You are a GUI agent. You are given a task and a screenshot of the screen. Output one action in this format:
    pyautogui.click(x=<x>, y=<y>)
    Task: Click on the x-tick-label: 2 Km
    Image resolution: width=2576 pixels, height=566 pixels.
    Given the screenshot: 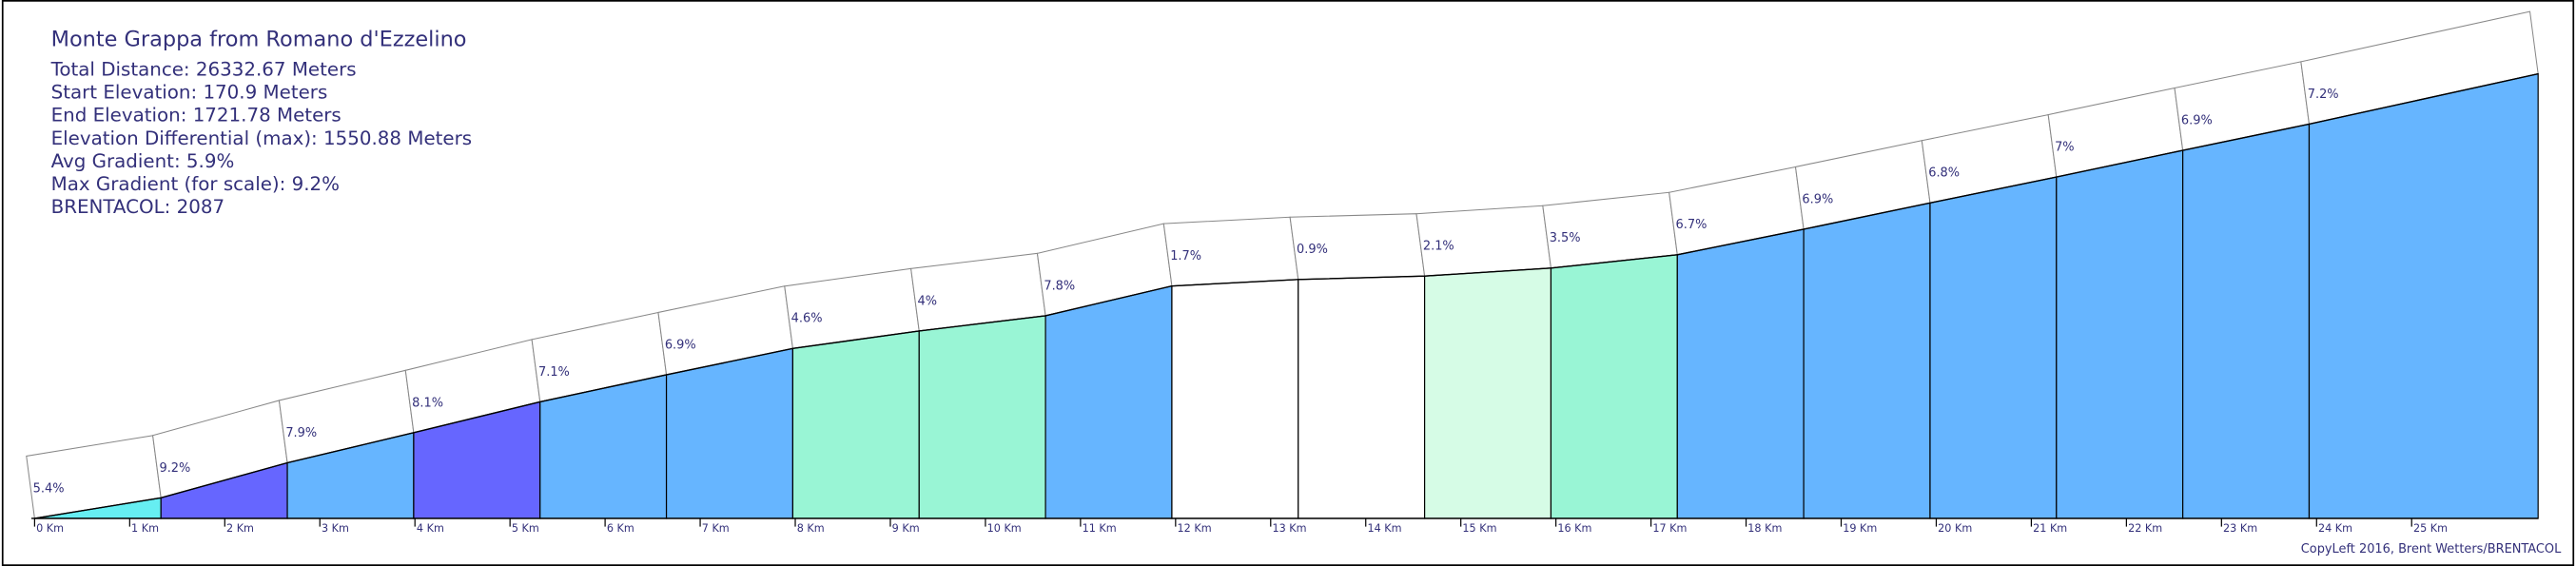 What is the action you would take?
    pyautogui.click(x=240, y=528)
    